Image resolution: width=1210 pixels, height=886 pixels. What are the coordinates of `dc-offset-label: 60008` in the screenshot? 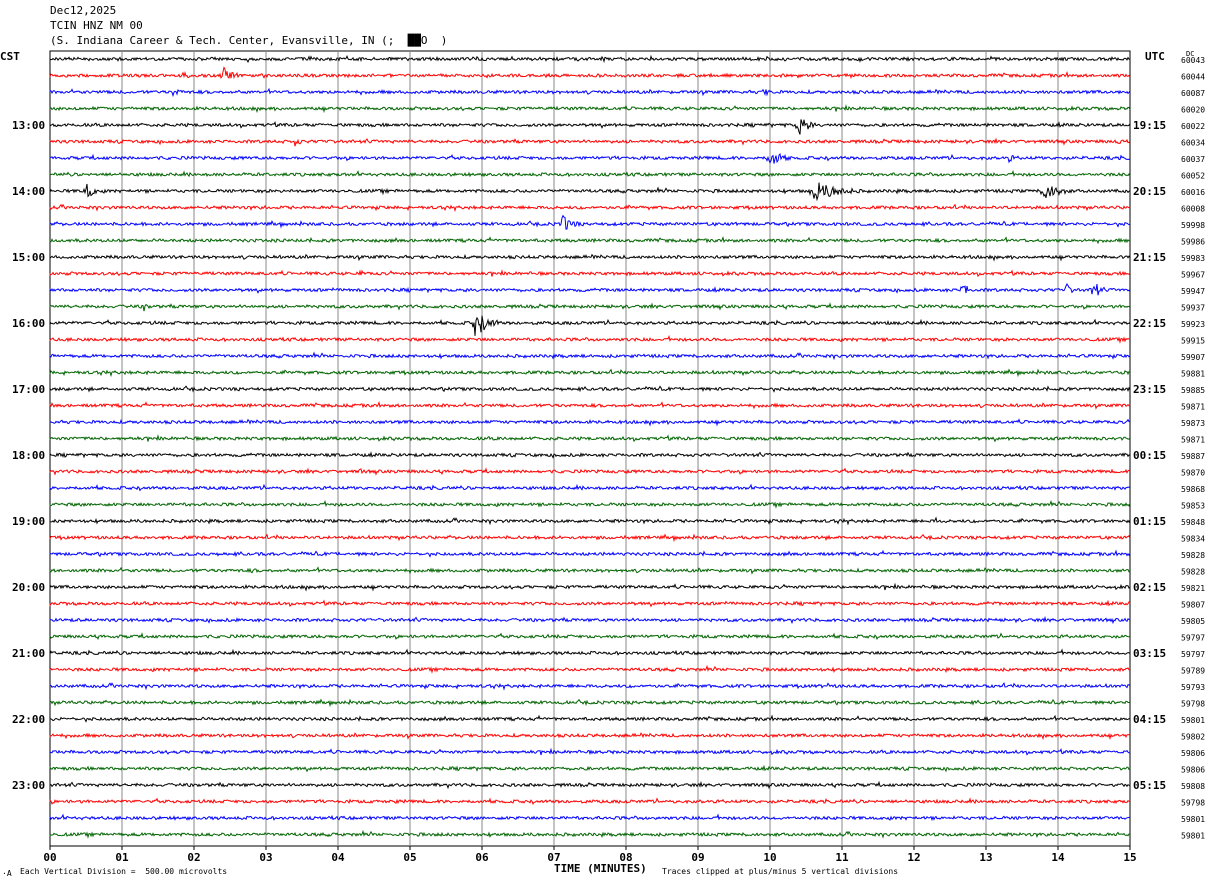 It's located at (1193, 209).